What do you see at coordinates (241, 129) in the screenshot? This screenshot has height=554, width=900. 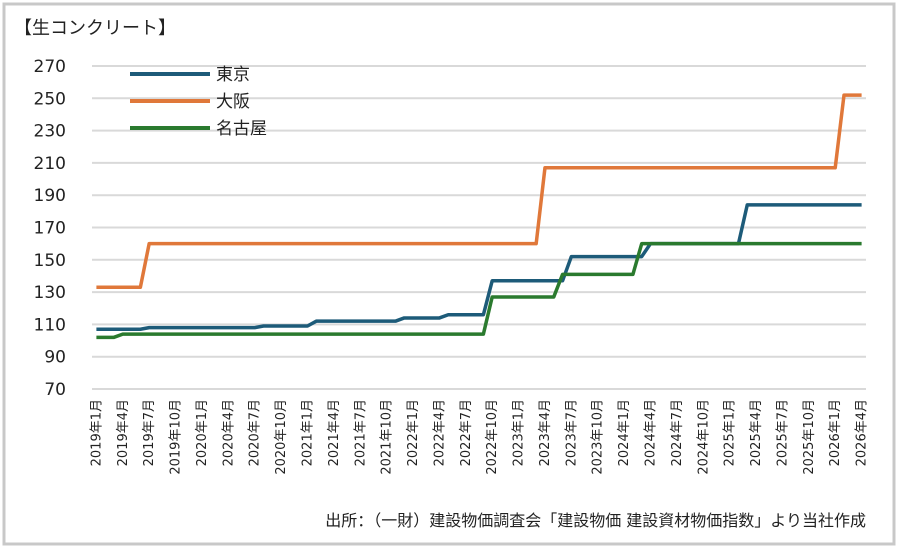 I see `legend-label: 名古屋` at bounding box center [241, 129].